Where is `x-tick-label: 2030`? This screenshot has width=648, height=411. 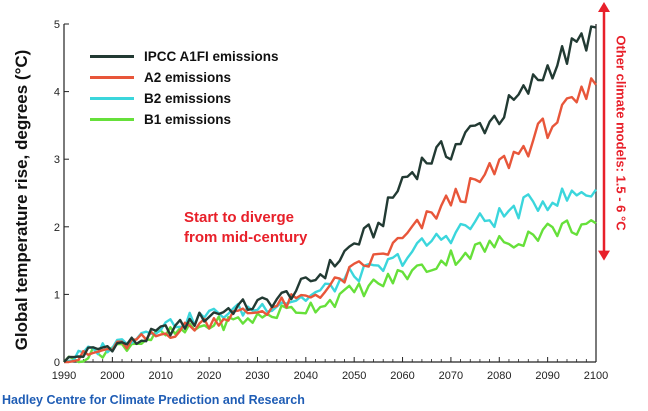 x-tick-label: 2030 is located at coordinates (257, 376).